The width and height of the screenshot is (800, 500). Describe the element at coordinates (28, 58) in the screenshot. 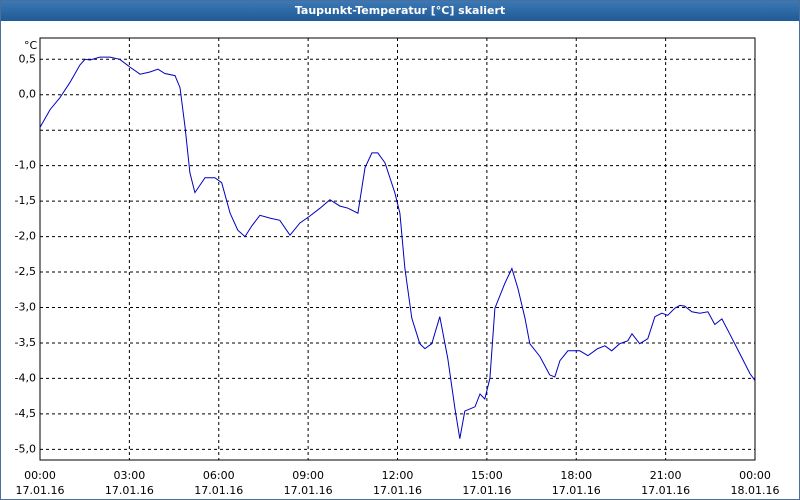

I see `y-tick-label: 0,5` at that location.